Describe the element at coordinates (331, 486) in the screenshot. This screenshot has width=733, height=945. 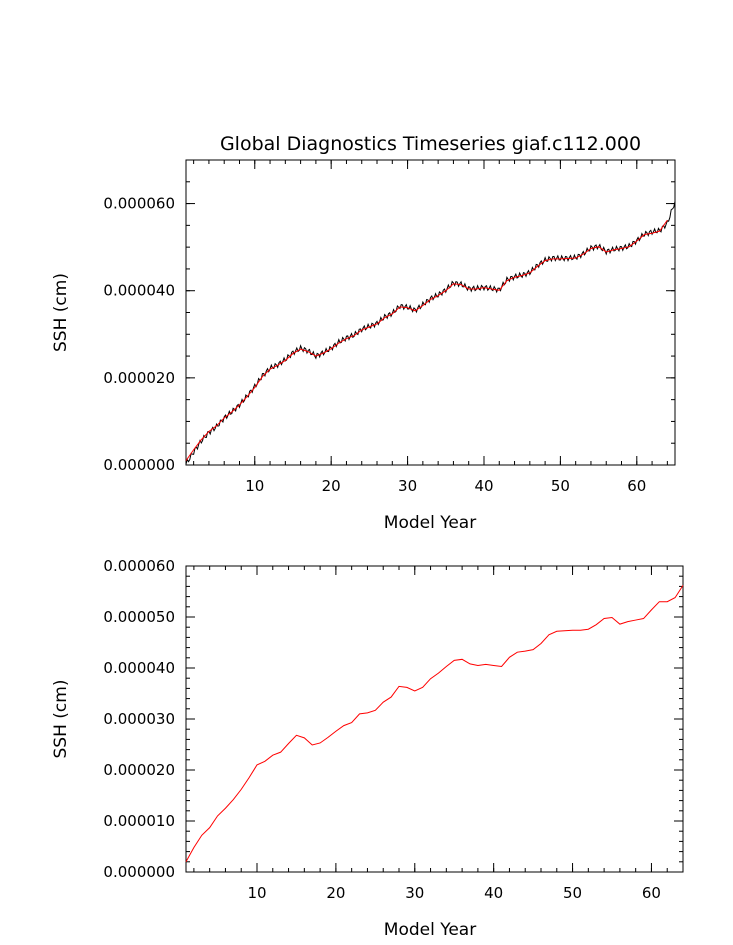
I see `top-x-tick-label: 20` at that location.